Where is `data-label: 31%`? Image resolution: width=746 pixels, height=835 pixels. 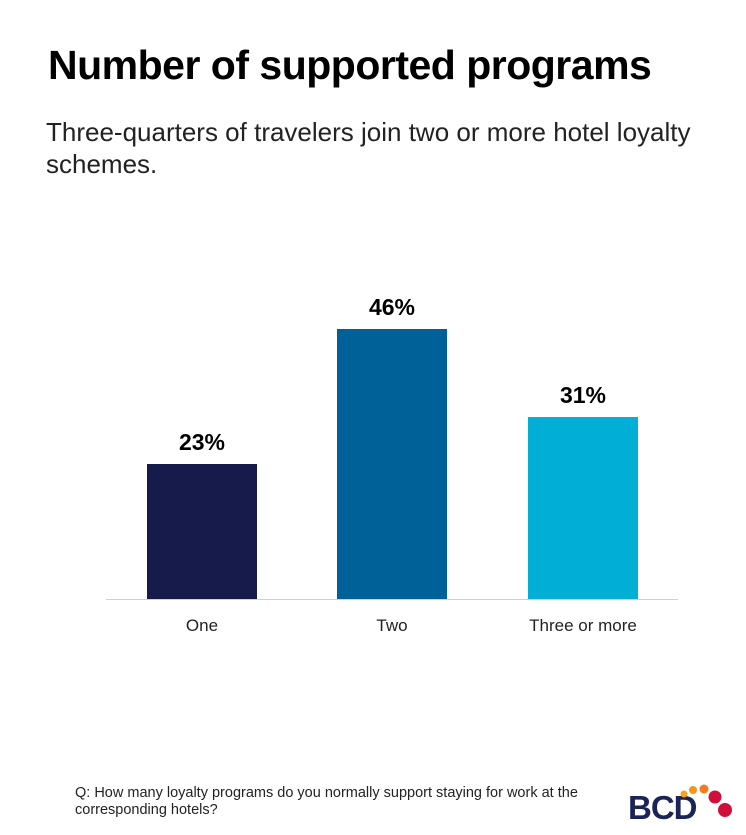 data-label: 31% is located at coordinates (583, 395).